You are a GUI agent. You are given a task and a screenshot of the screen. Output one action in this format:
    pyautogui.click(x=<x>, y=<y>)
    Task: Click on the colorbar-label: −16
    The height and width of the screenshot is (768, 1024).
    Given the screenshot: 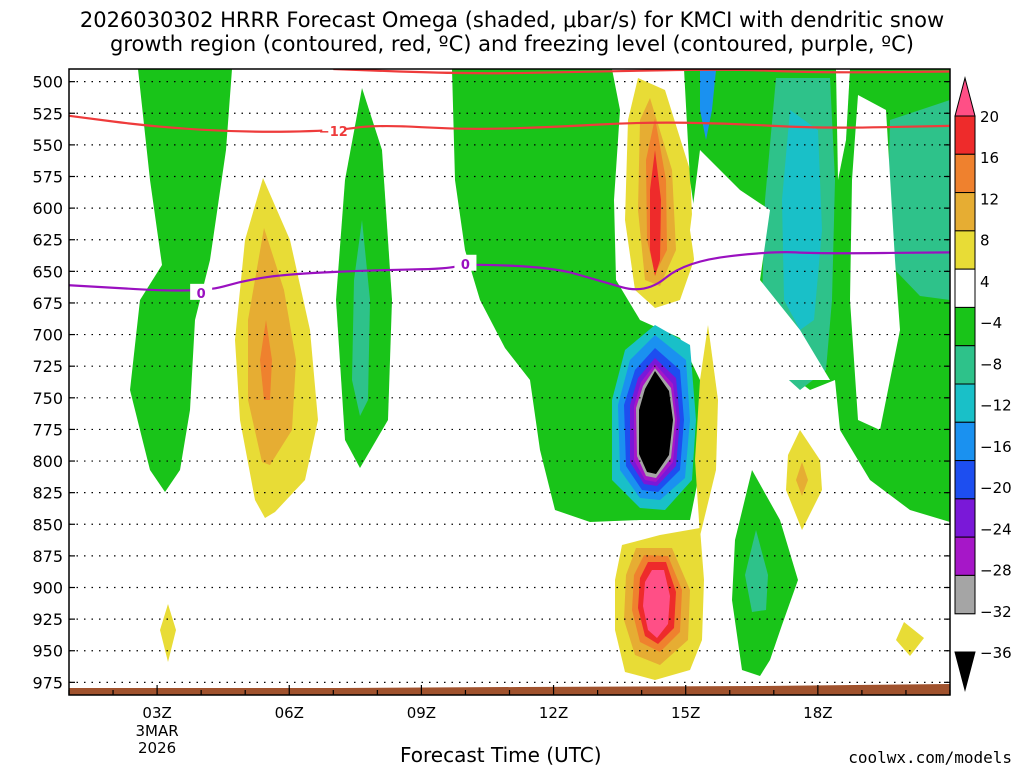 What is the action you would take?
    pyautogui.click(x=996, y=447)
    